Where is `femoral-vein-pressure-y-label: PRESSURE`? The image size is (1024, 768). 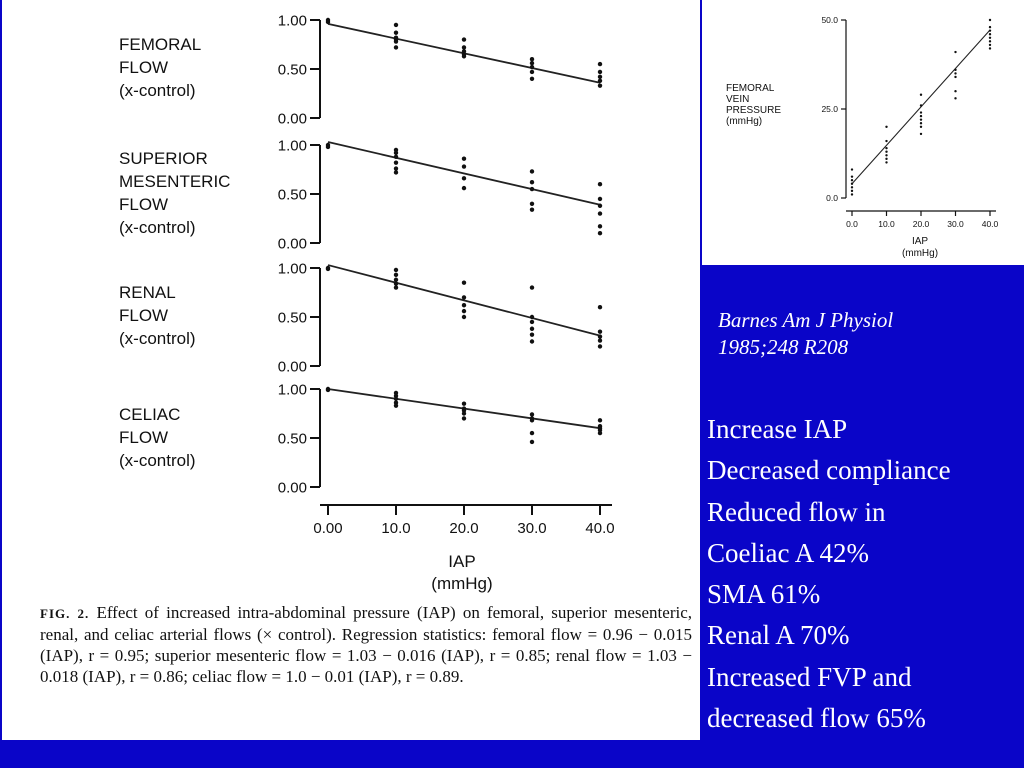 femoral-vein-pressure-y-label: PRESSURE is located at coordinates (753, 110).